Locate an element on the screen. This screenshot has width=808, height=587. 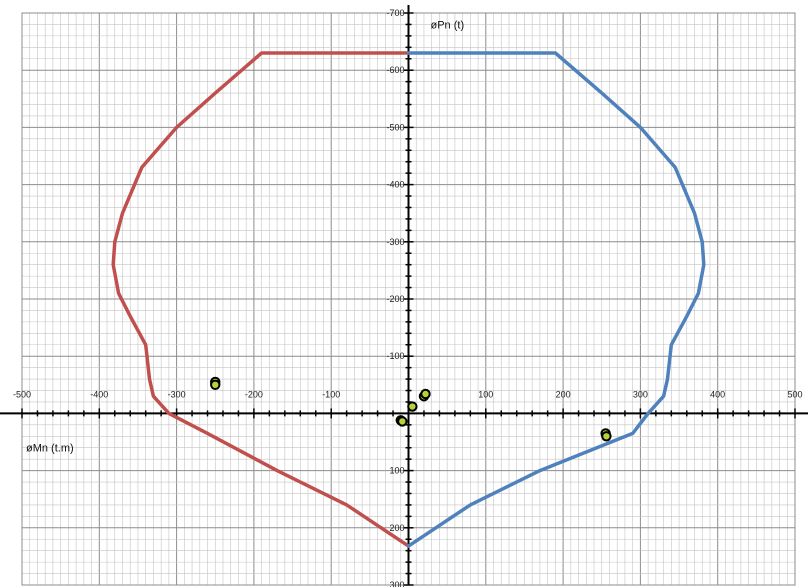
y-tick-labels: -700 -600 -500 -400 -300 -200 -100 100 200 300 is located at coordinates (395, 297).